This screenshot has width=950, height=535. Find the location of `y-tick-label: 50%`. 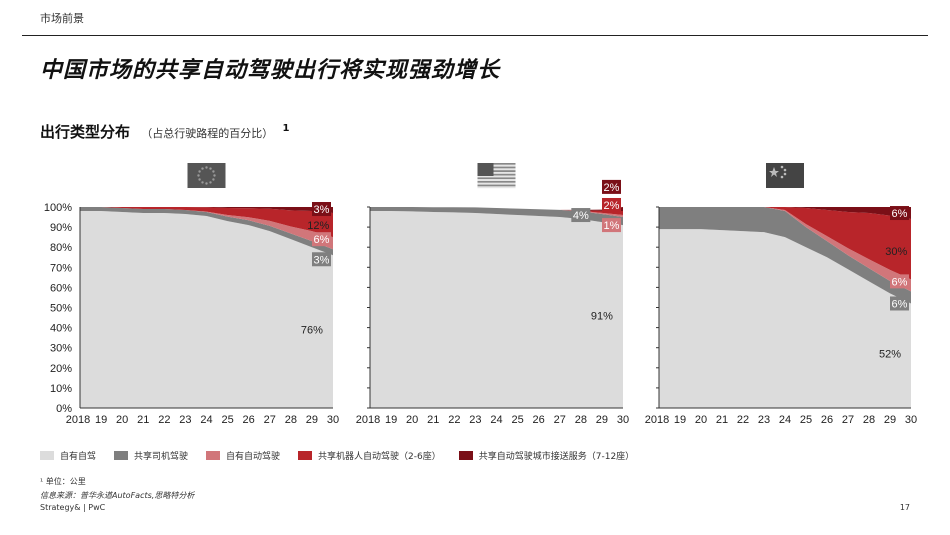

y-tick-label: 50% is located at coordinates (61, 309).